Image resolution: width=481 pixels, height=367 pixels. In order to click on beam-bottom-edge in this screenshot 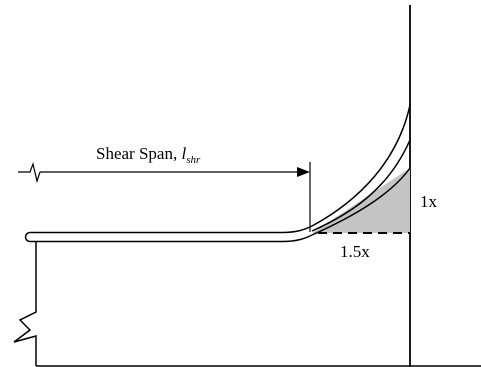, I will do `click(171, 238)`.